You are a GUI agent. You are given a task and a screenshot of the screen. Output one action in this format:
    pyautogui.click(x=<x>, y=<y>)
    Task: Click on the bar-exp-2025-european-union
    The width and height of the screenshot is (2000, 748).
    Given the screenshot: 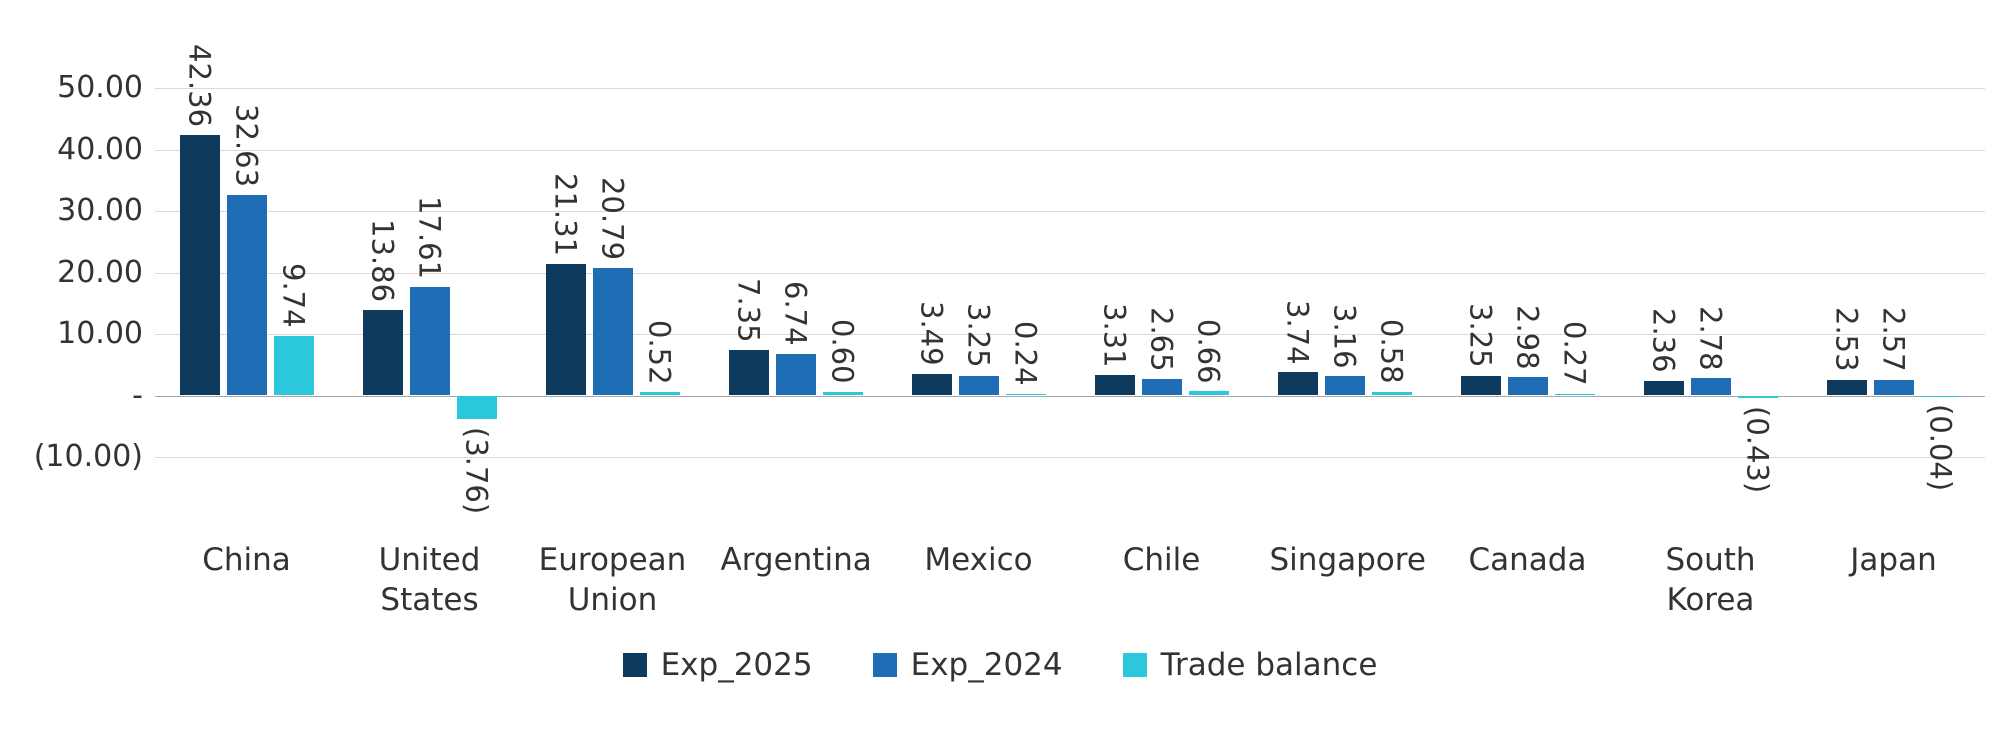 What is the action you would take?
    pyautogui.click(x=565, y=330)
    